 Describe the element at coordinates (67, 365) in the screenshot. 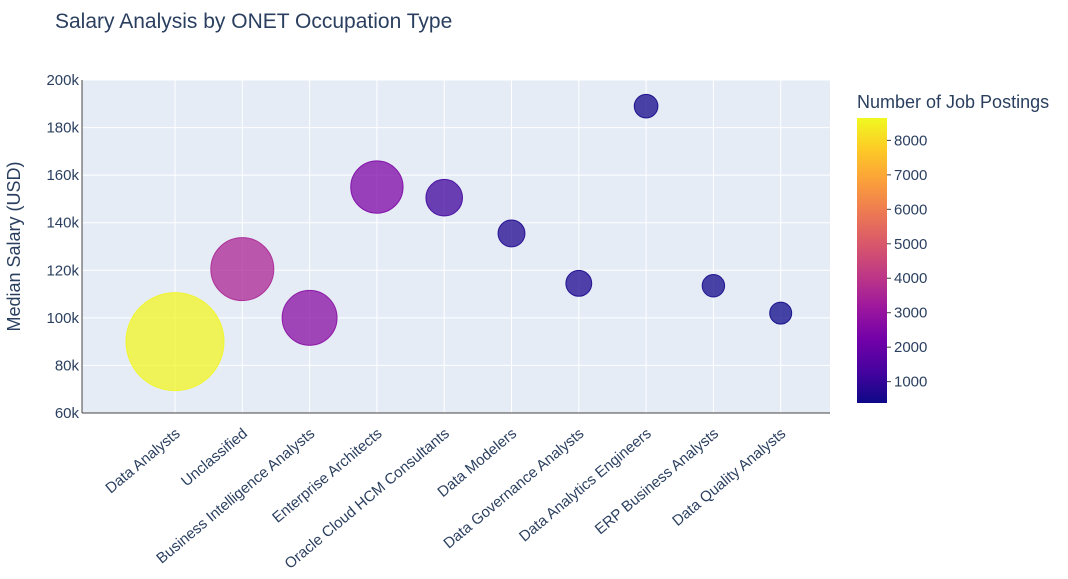

I see `y-tick-label: 80k` at that location.